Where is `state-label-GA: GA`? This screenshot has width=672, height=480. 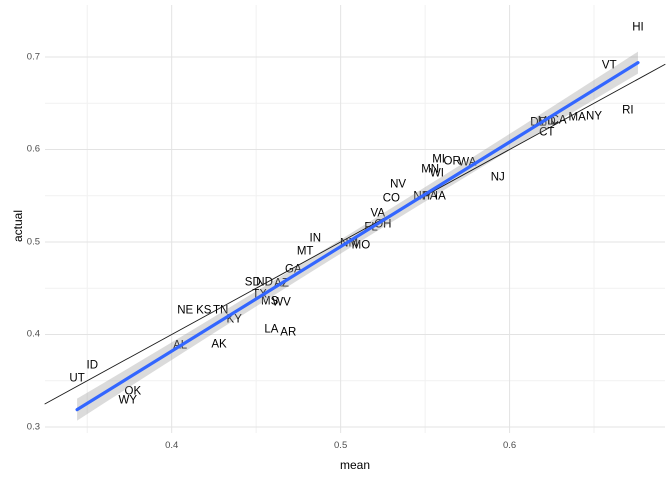
state-label-GA: GA is located at coordinates (293, 268).